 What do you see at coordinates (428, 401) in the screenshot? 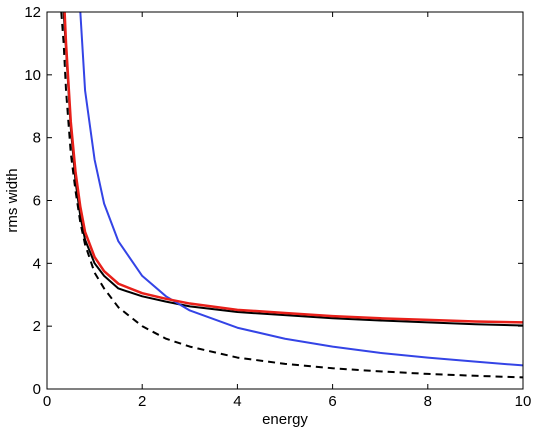
I see `x-tick-label: 8` at bounding box center [428, 401].